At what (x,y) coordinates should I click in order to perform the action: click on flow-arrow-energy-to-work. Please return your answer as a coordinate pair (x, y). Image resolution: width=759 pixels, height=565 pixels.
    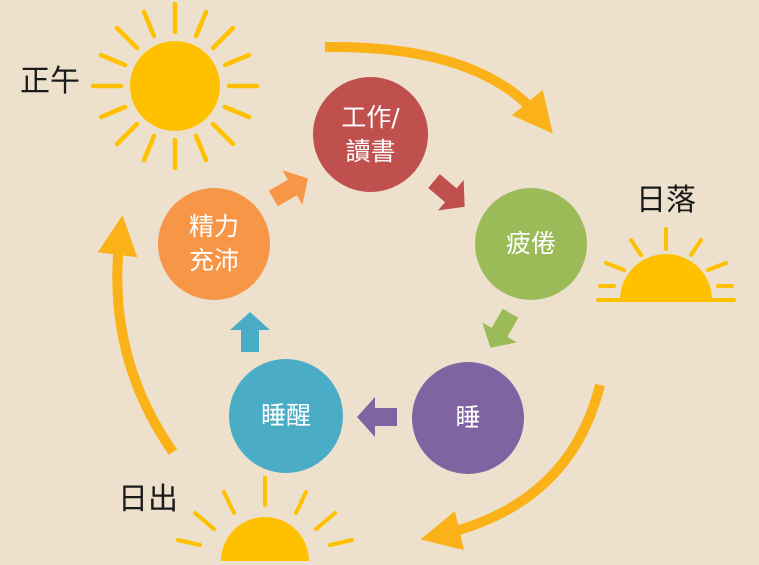
    Looking at the image, I should click on (288, 188).